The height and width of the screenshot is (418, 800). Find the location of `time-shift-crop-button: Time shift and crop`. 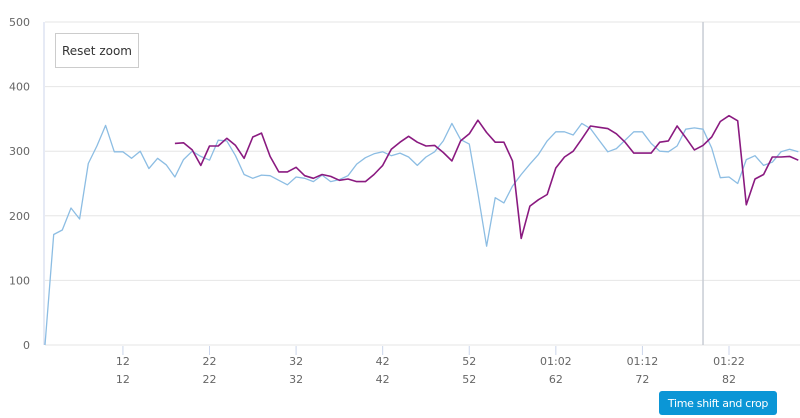

time-shift-crop-button: Time shift and crop is located at coordinates (718, 403).